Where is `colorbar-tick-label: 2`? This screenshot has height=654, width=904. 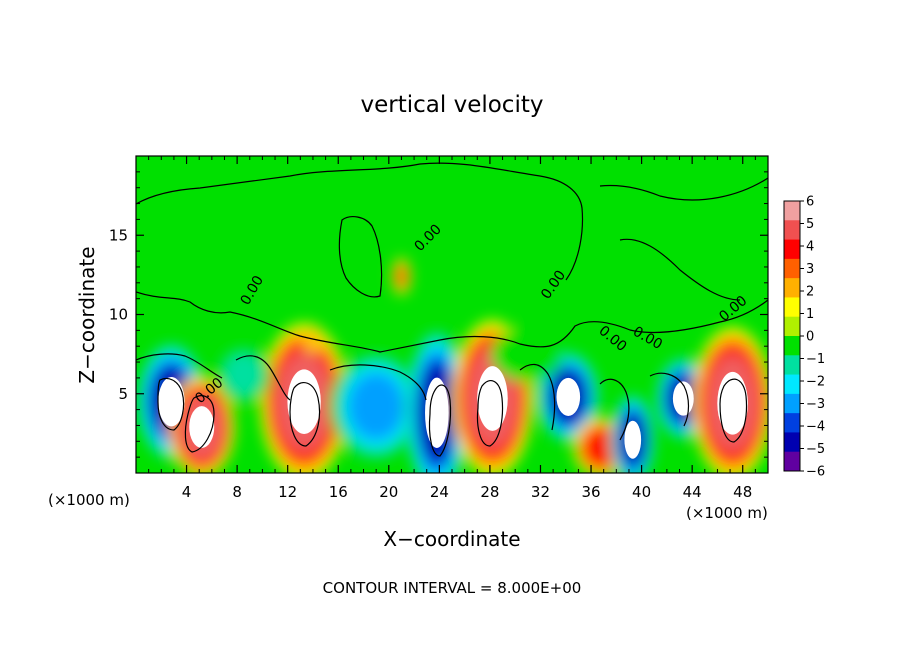 colorbar-tick-label: 2 is located at coordinates (810, 292).